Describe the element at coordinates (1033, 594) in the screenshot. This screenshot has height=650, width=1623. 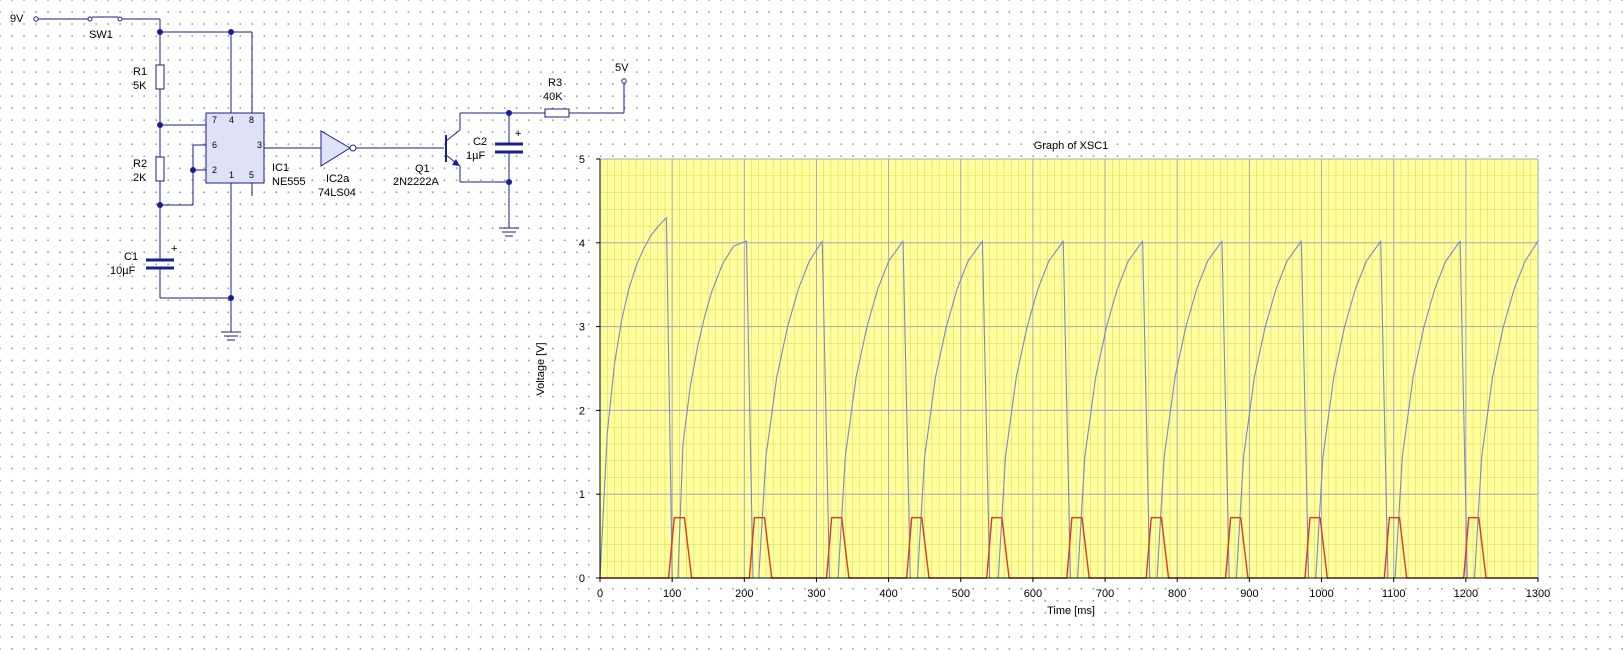
I see `x-tick-label: 600` at that location.